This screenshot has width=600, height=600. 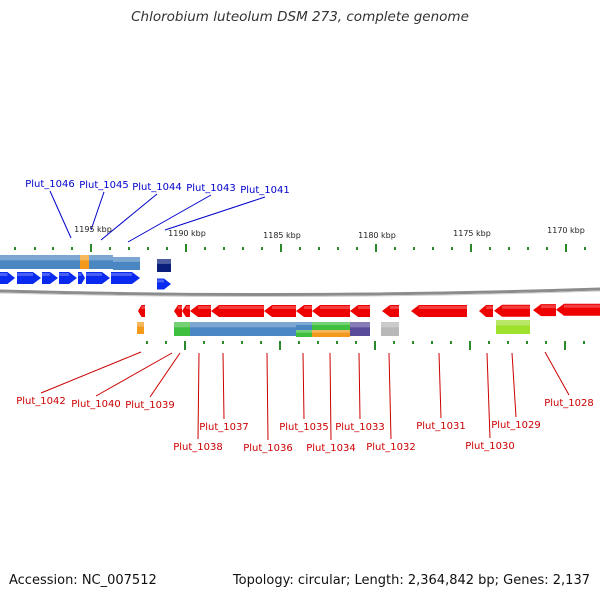 I want to click on forward-gene-label: Plut_1045, so click(x=104, y=185).